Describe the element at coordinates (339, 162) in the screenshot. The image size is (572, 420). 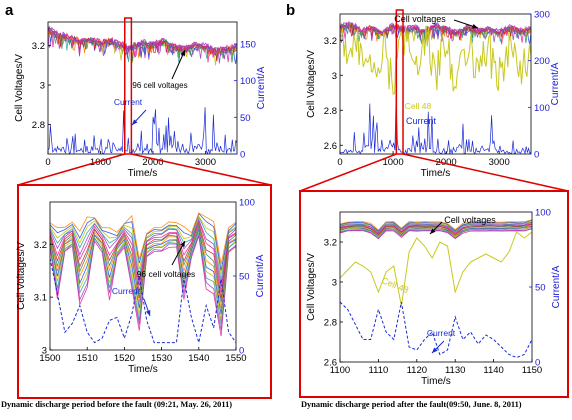
I see `x-tick-label: 0` at that location.